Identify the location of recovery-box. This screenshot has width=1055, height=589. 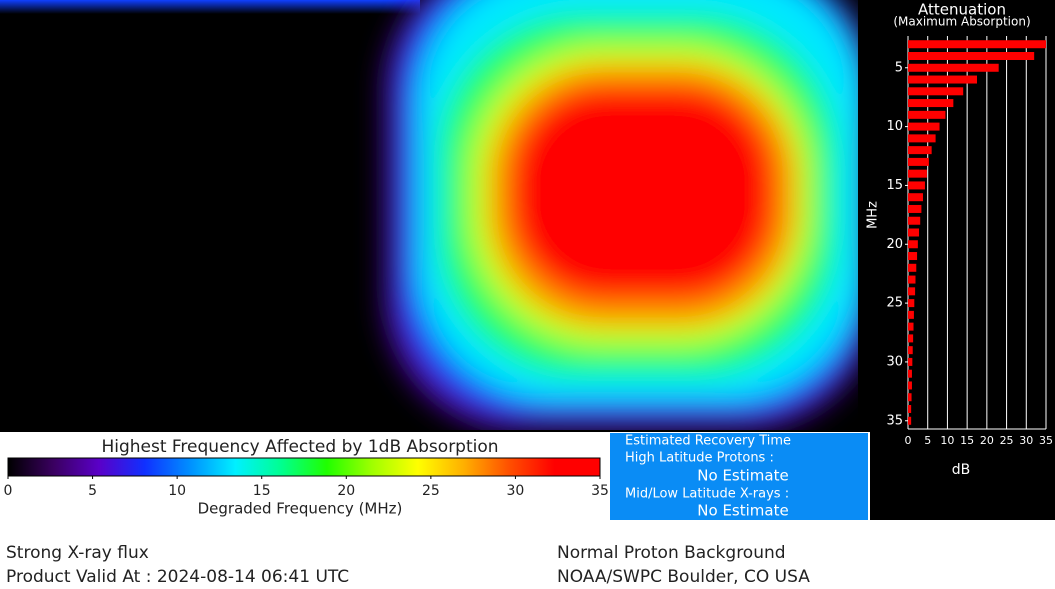
(739, 476).